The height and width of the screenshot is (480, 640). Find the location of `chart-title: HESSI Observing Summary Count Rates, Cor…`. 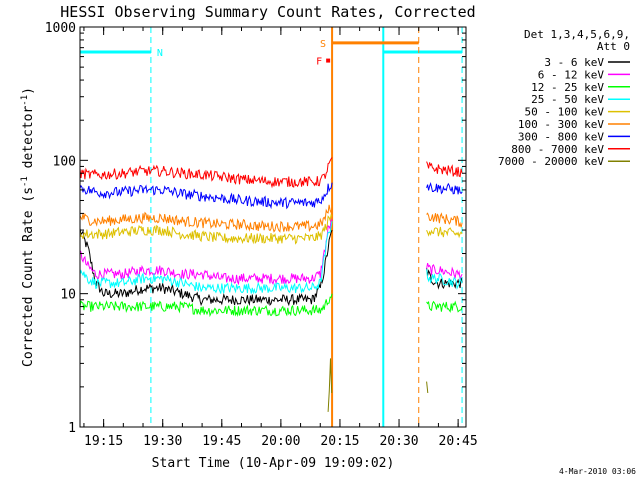

chart-title: HESSI Observing Summary Count Rates, Cor… is located at coordinates (267, 12).